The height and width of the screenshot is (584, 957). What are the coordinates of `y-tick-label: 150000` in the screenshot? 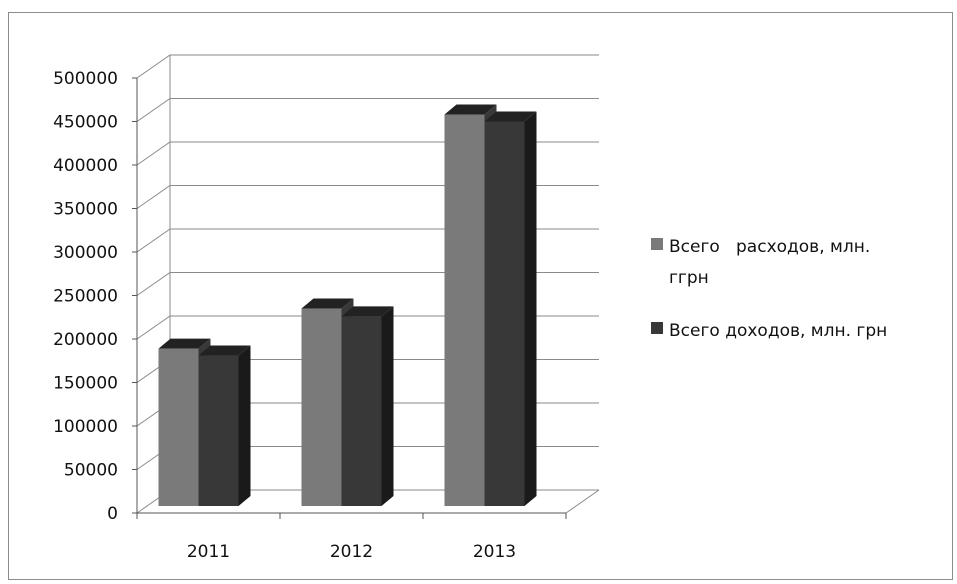 It's located at (85, 384).